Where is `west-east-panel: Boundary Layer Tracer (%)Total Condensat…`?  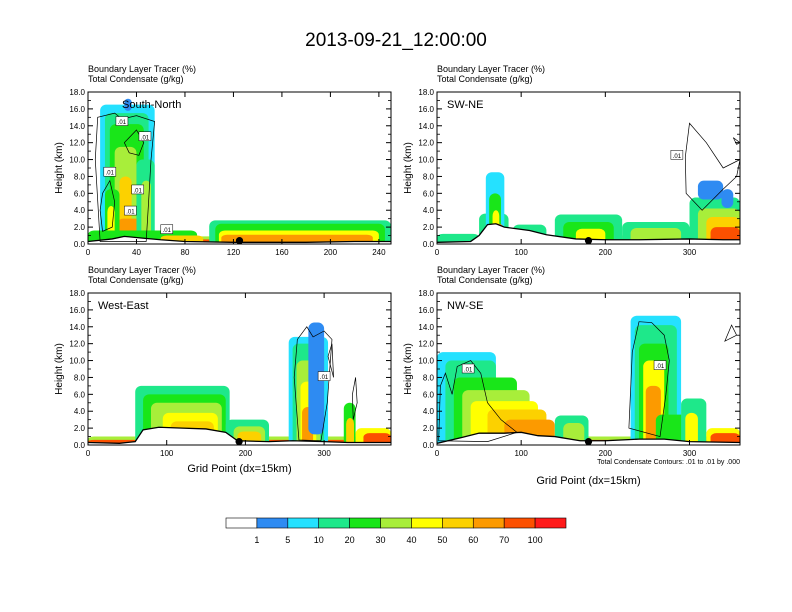
west-east-panel: Boundary Layer Tracer (%)Total Condensat… is located at coordinates (223, 361).